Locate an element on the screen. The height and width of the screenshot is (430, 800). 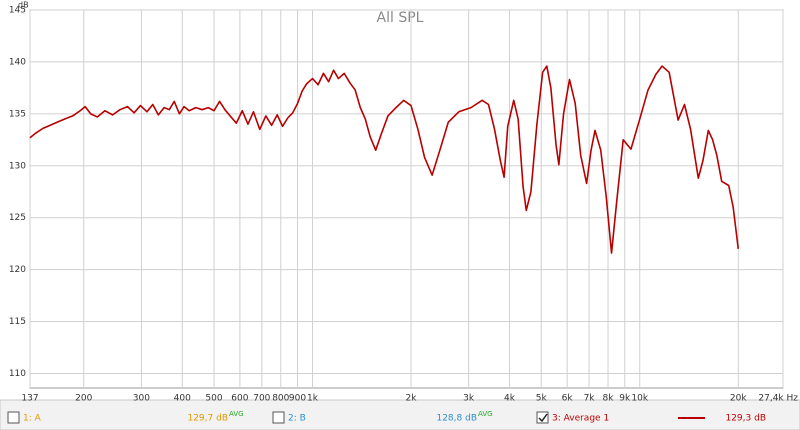
x-tick-label: 10k is located at coordinates (639, 399).